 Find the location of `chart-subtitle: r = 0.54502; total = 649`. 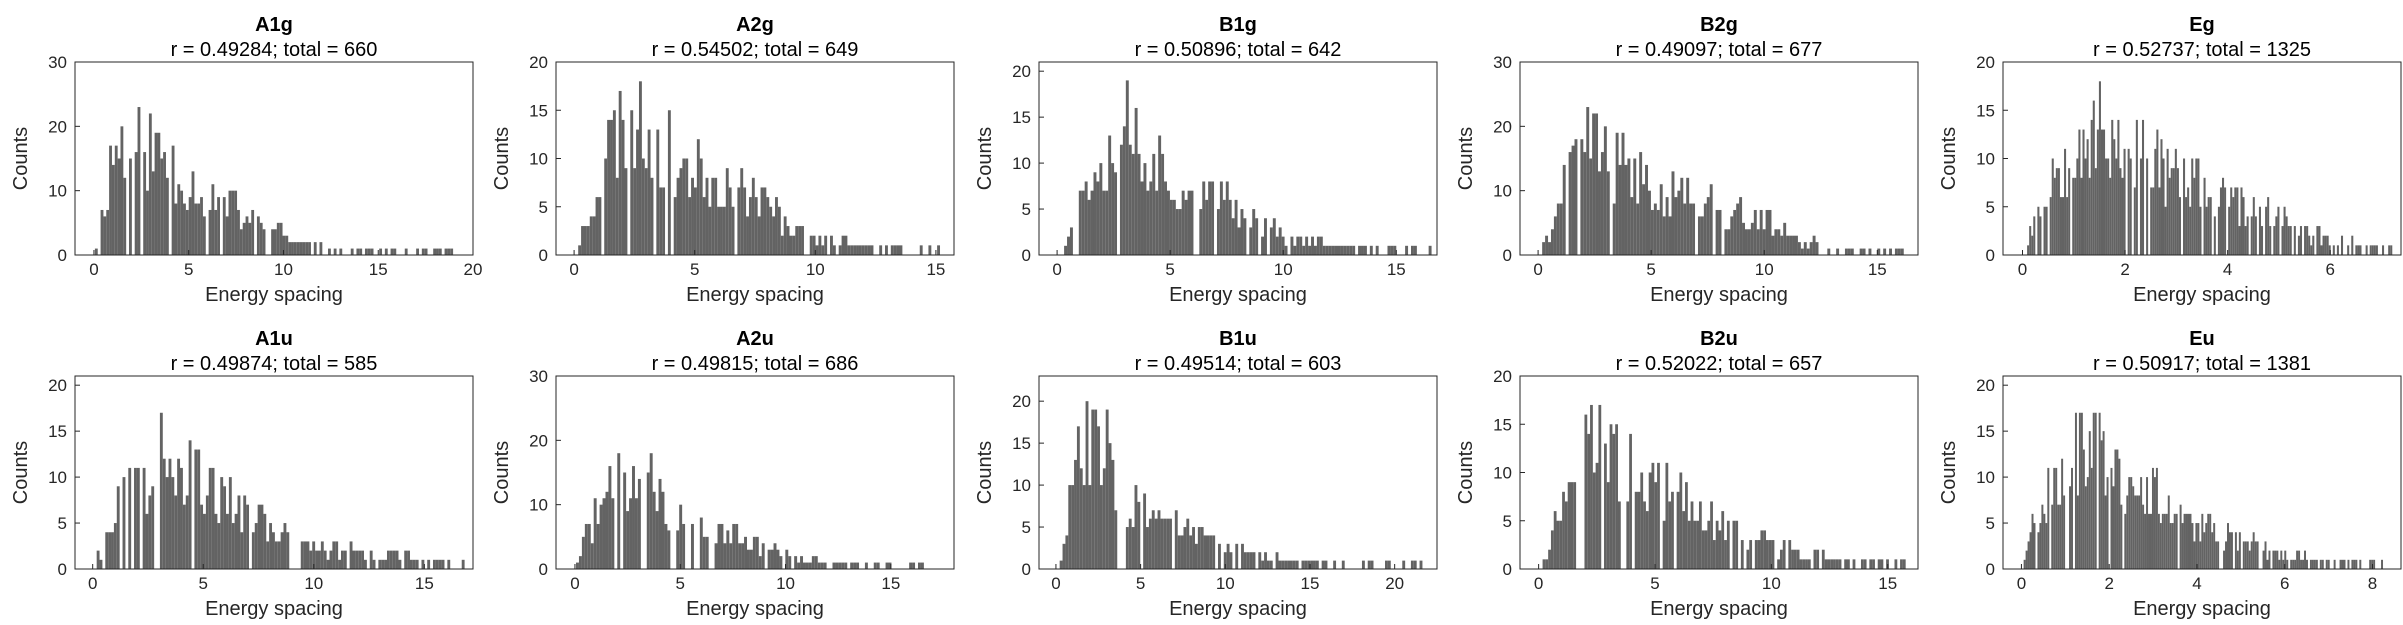

chart-subtitle: r = 0.54502; total = 649 is located at coordinates (755, 50).